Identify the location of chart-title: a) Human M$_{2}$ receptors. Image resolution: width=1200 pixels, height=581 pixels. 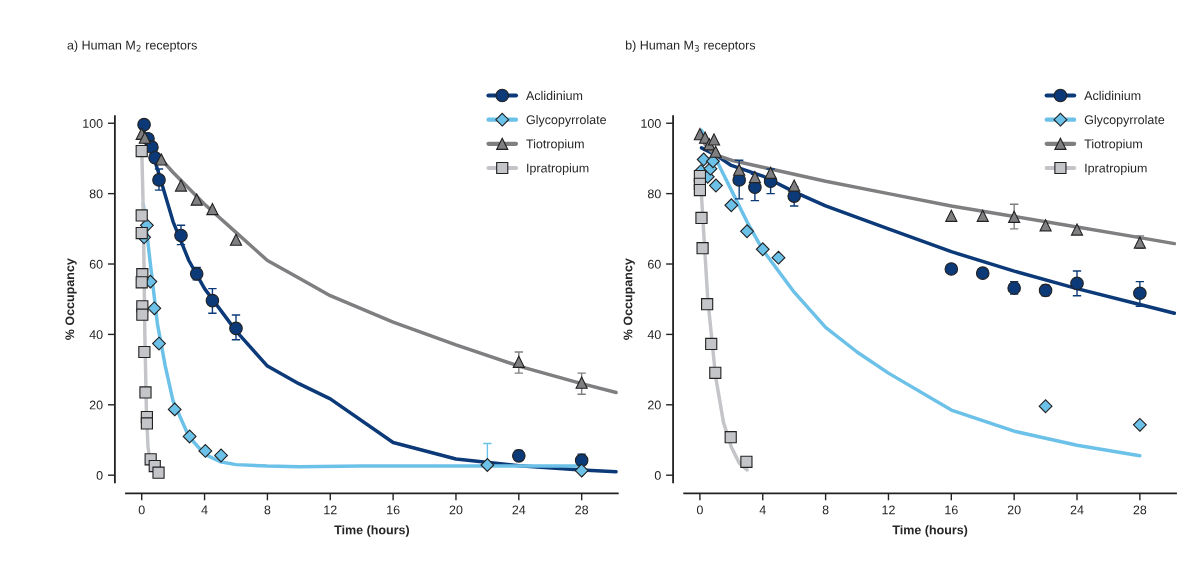
(132, 46).